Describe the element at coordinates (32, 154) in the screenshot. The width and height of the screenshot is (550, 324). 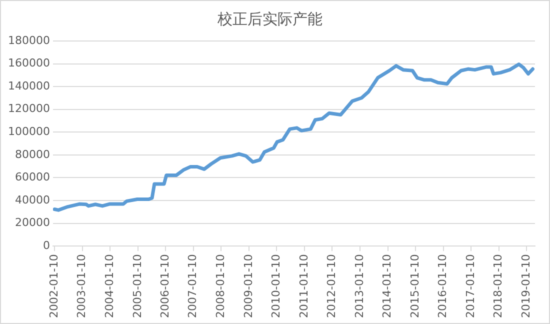
I see `y-tick-label: 80000` at that location.